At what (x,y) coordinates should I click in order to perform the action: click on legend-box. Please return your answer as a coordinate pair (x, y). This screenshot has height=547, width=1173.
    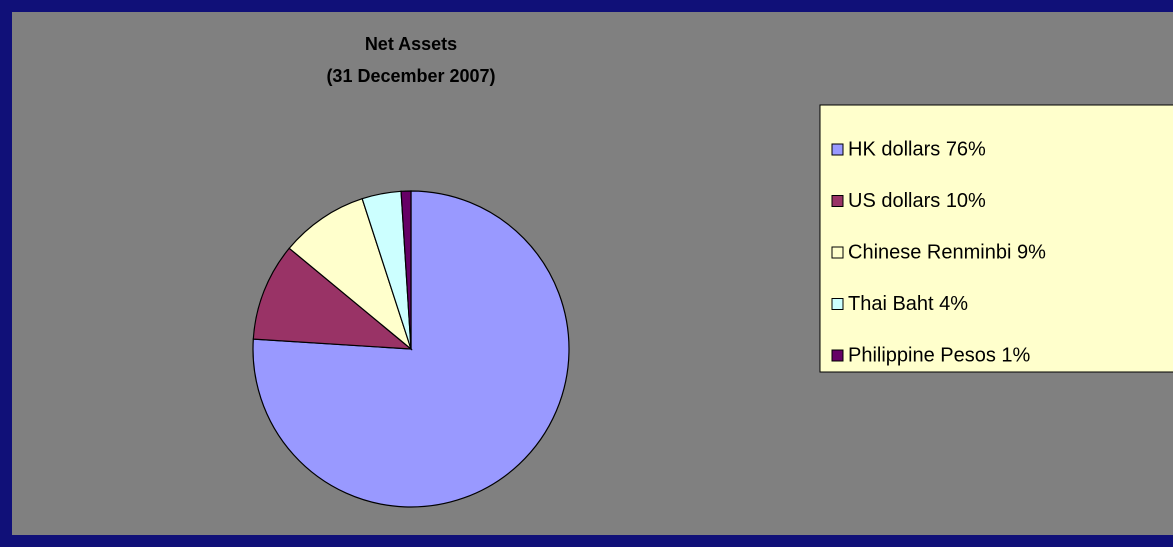
    Looking at the image, I should click on (996, 238).